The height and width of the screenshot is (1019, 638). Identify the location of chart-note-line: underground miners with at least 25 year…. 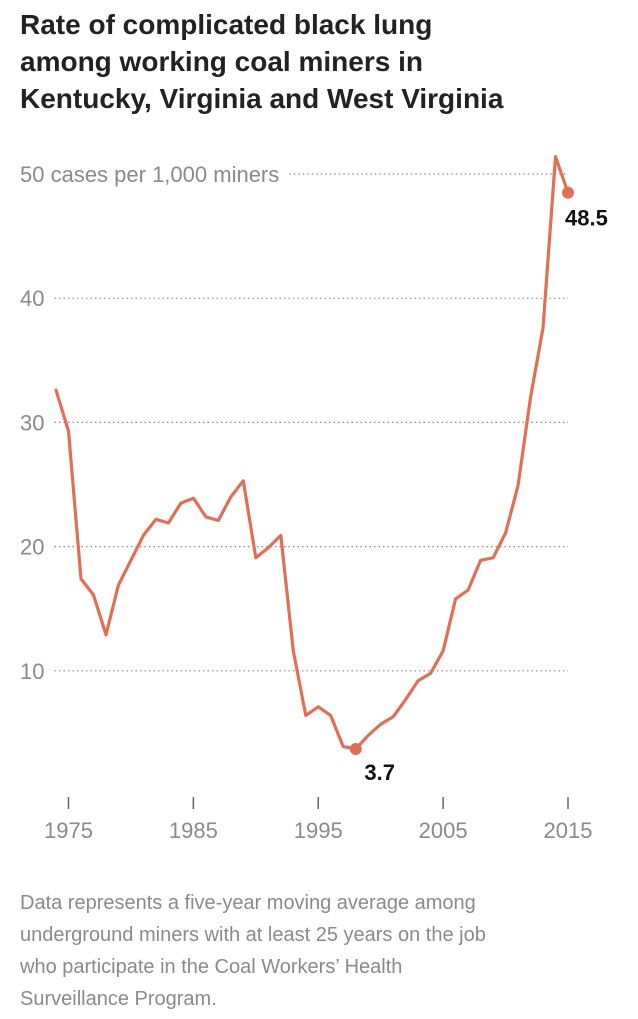
(253, 935).